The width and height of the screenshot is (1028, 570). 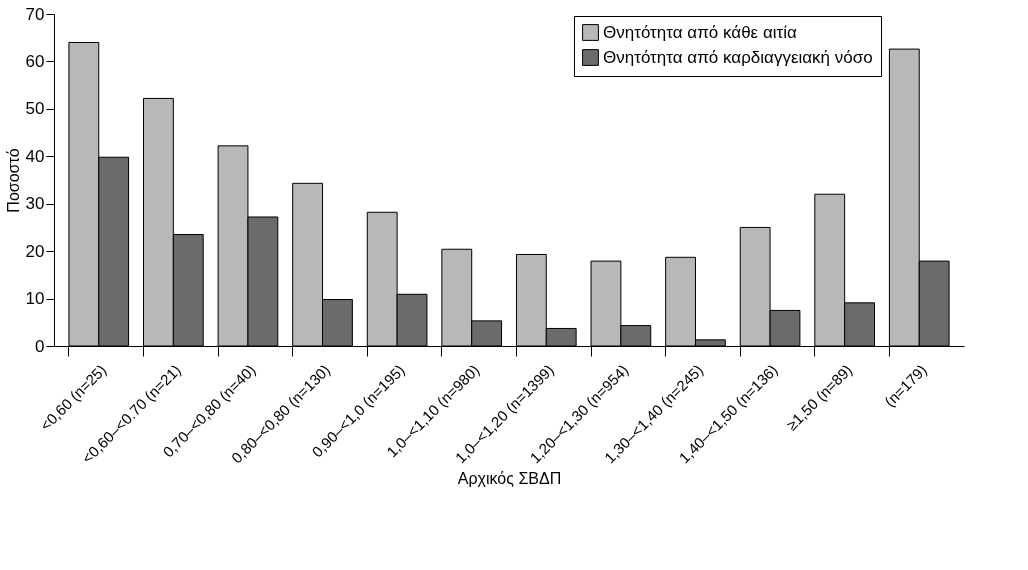 What do you see at coordinates (35, 299) in the screenshot?
I see `y-tick-label: 10` at bounding box center [35, 299].